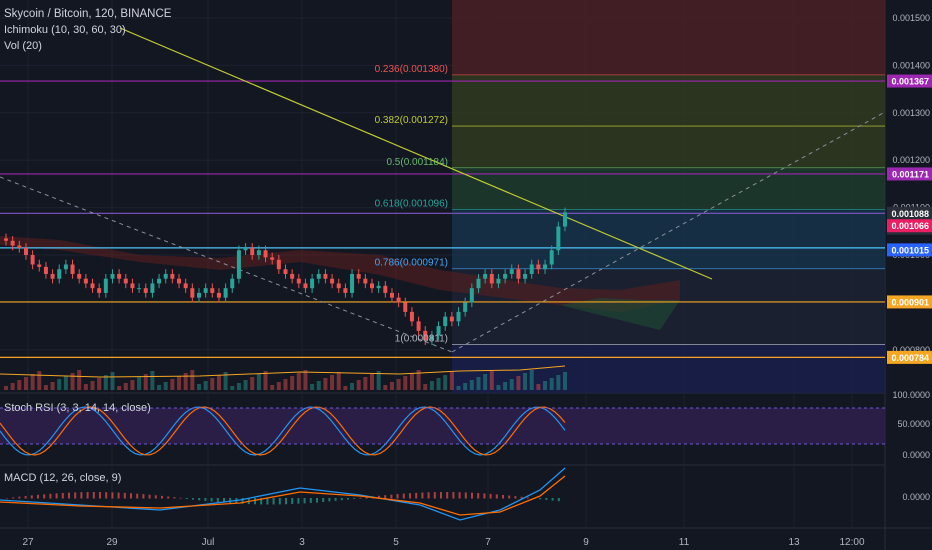  I want to click on cloud-red, so click(340, 274).